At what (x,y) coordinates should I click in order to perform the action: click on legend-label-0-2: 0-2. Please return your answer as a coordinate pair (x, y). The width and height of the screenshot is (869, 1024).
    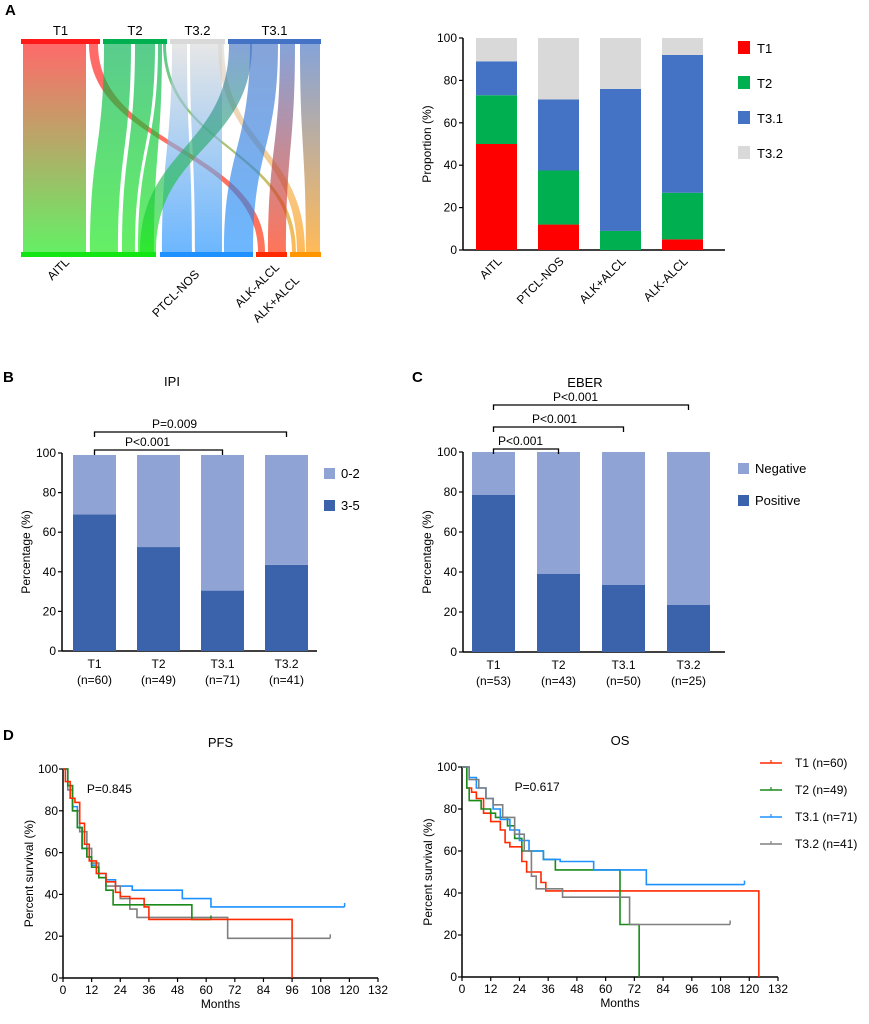
    Looking at the image, I should click on (350, 473).